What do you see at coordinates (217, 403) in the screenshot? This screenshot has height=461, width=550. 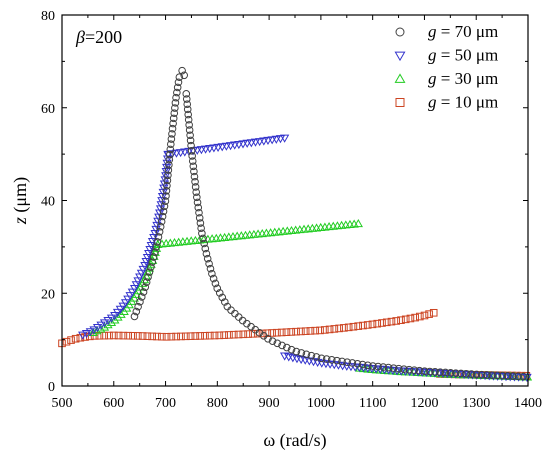 I see `x-tick-label: 800` at bounding box center [217, 403].